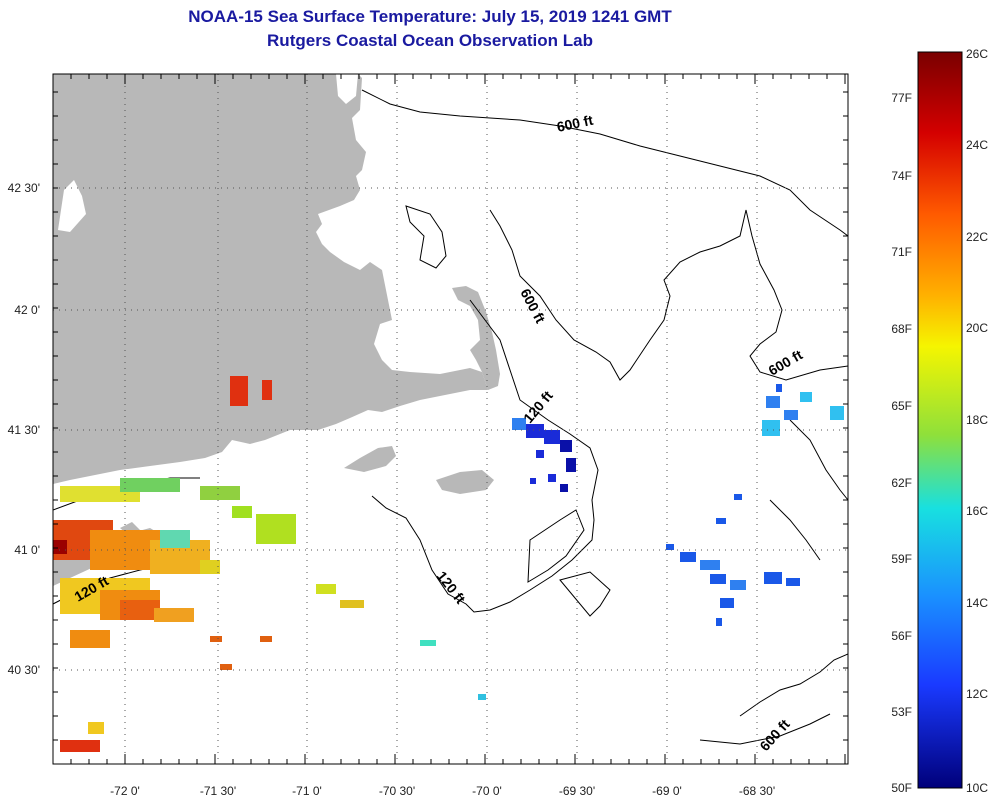 The width and height of the screenshot is (1000, 802). Describe the element at coordinates (27, 550) in the screenshot. I see `lat-label: 41 0'` at that location.